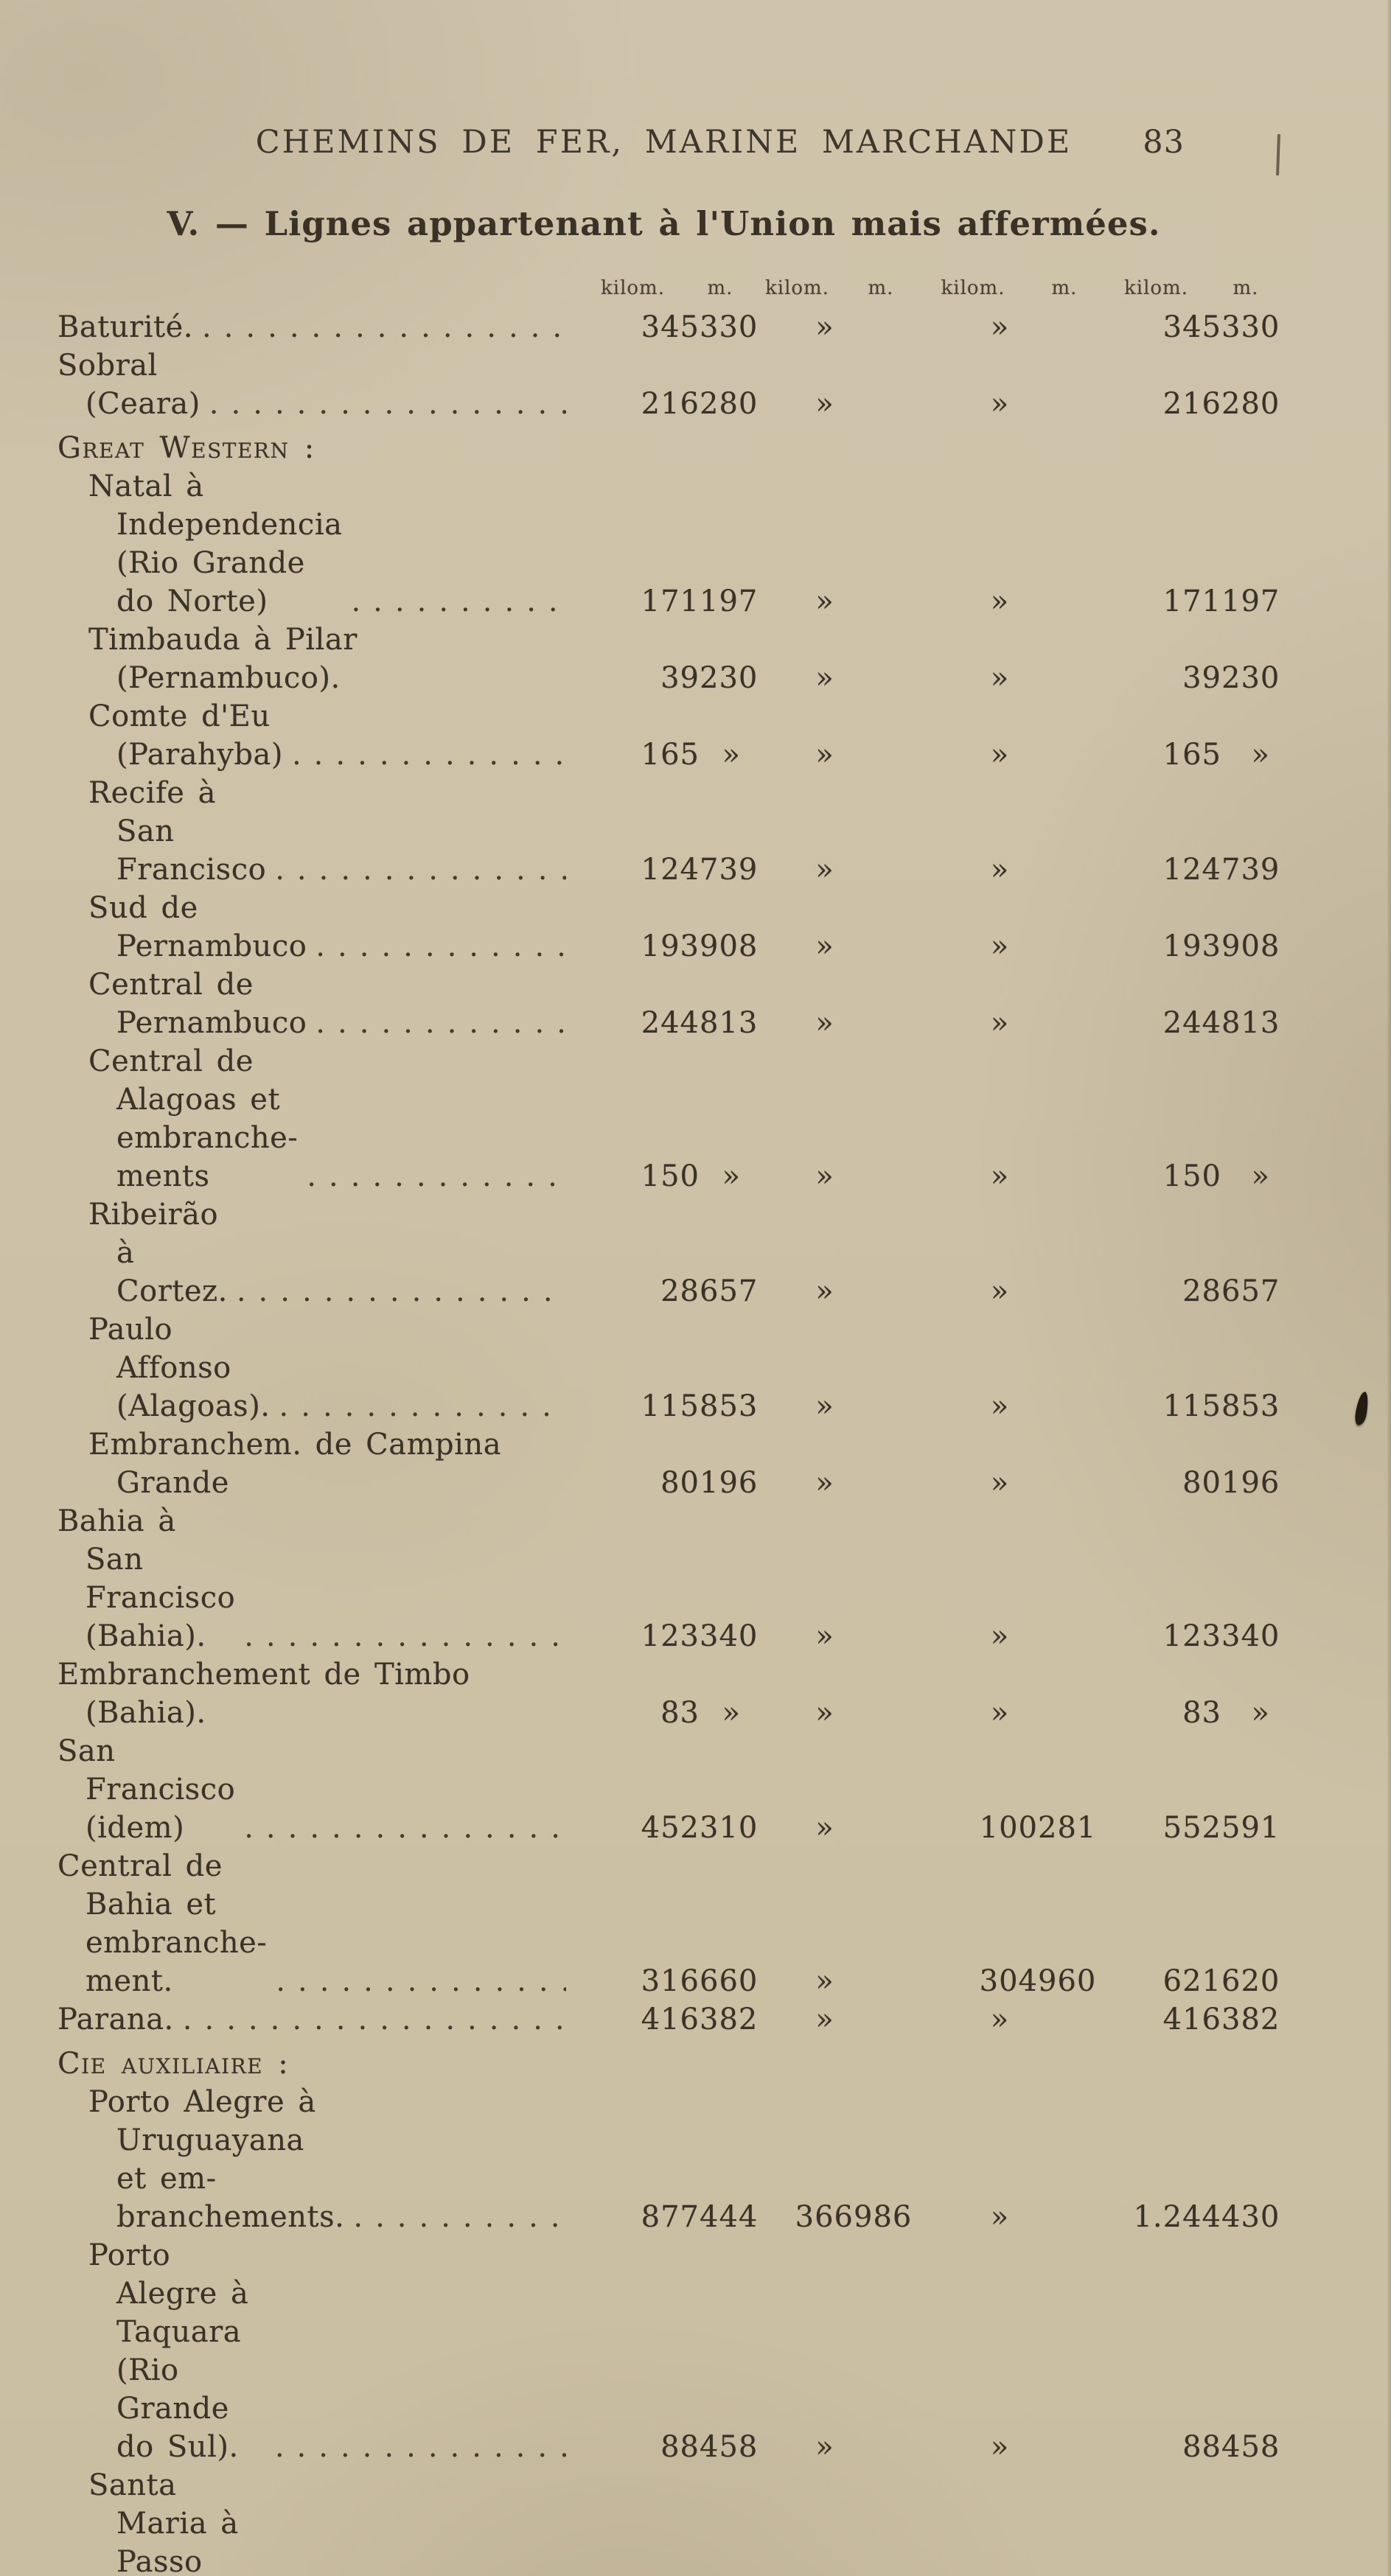 This screenshot has height=2576, width=1391. What do you see at coordinates (680, 2447) in the screenshot?
I see `value-kilom: 88` at bounding box center [680, 2447].